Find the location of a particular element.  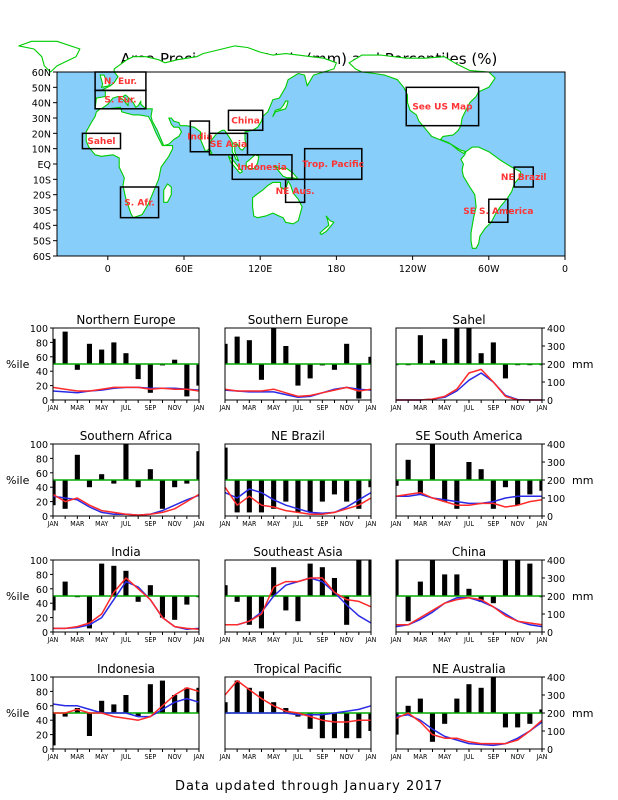

lat-label: 30S is located at coordinates (42, 211).